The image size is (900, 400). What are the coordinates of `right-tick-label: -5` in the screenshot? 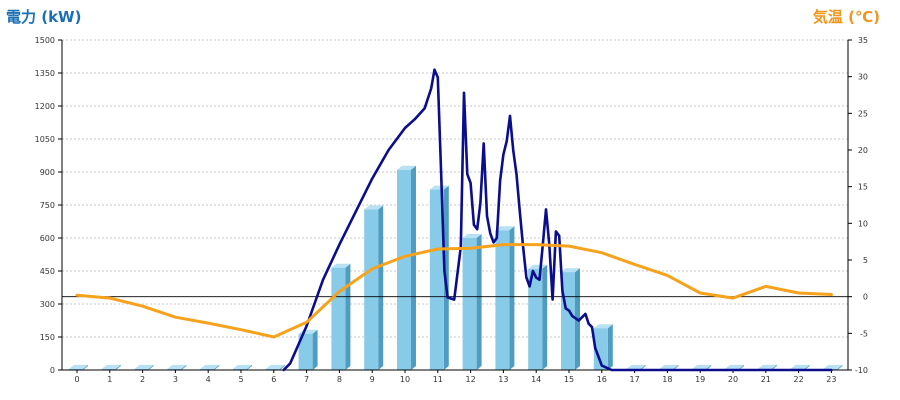 It's located at (864, 333).